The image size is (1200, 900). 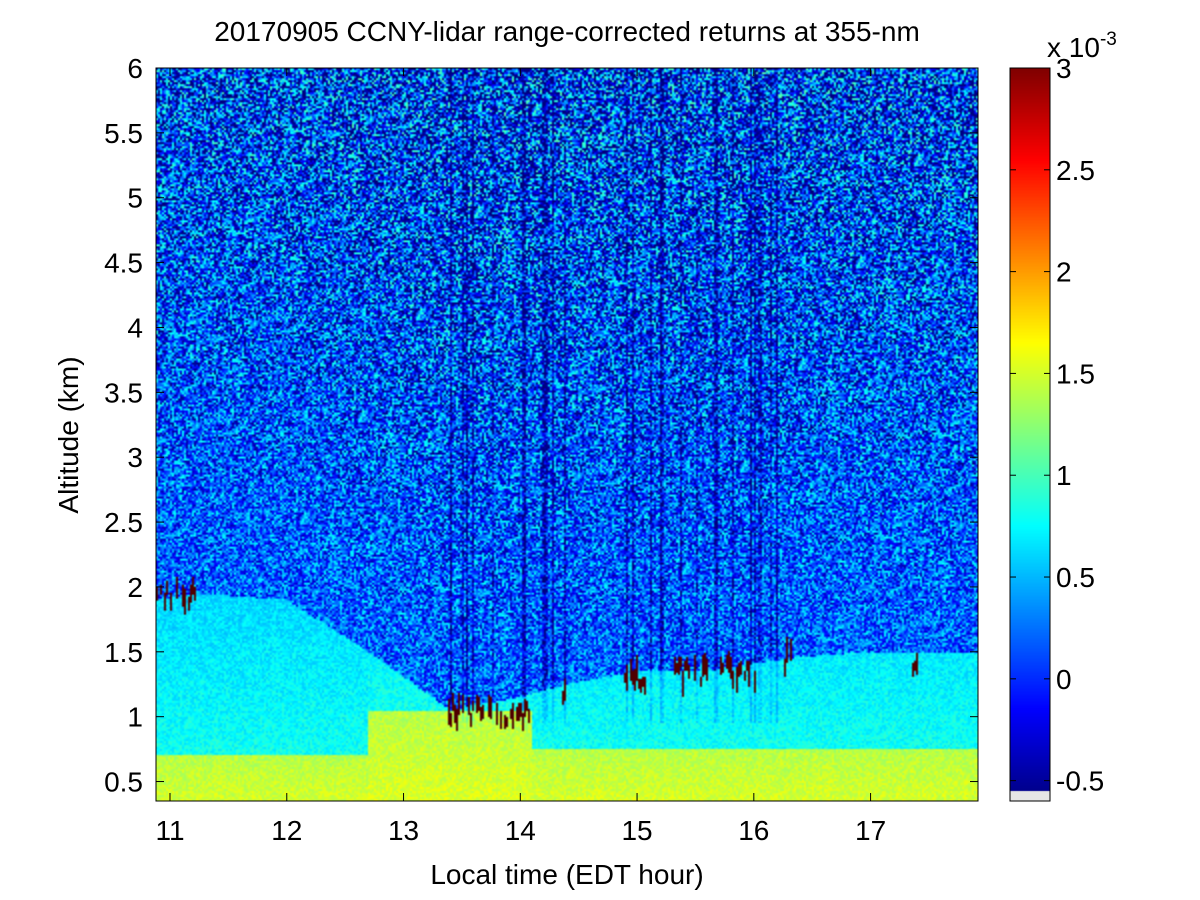 I want to click on y-tick-label: 2.5, so click(x=123, y=522).